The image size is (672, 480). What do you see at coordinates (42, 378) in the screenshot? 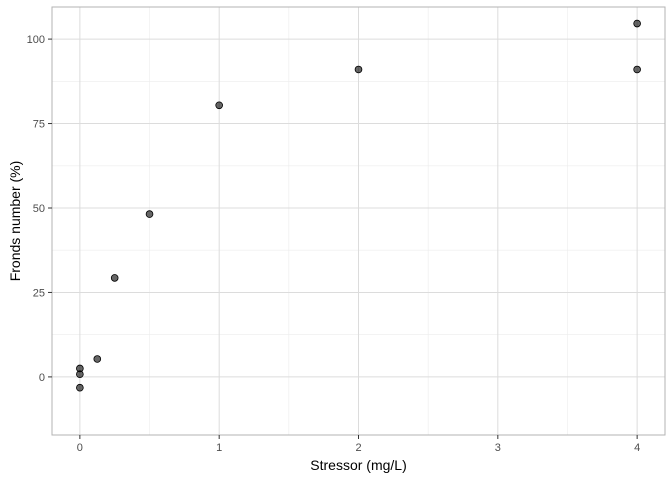
I see `y-tick-label: 0` at bounding box center [42, 378].